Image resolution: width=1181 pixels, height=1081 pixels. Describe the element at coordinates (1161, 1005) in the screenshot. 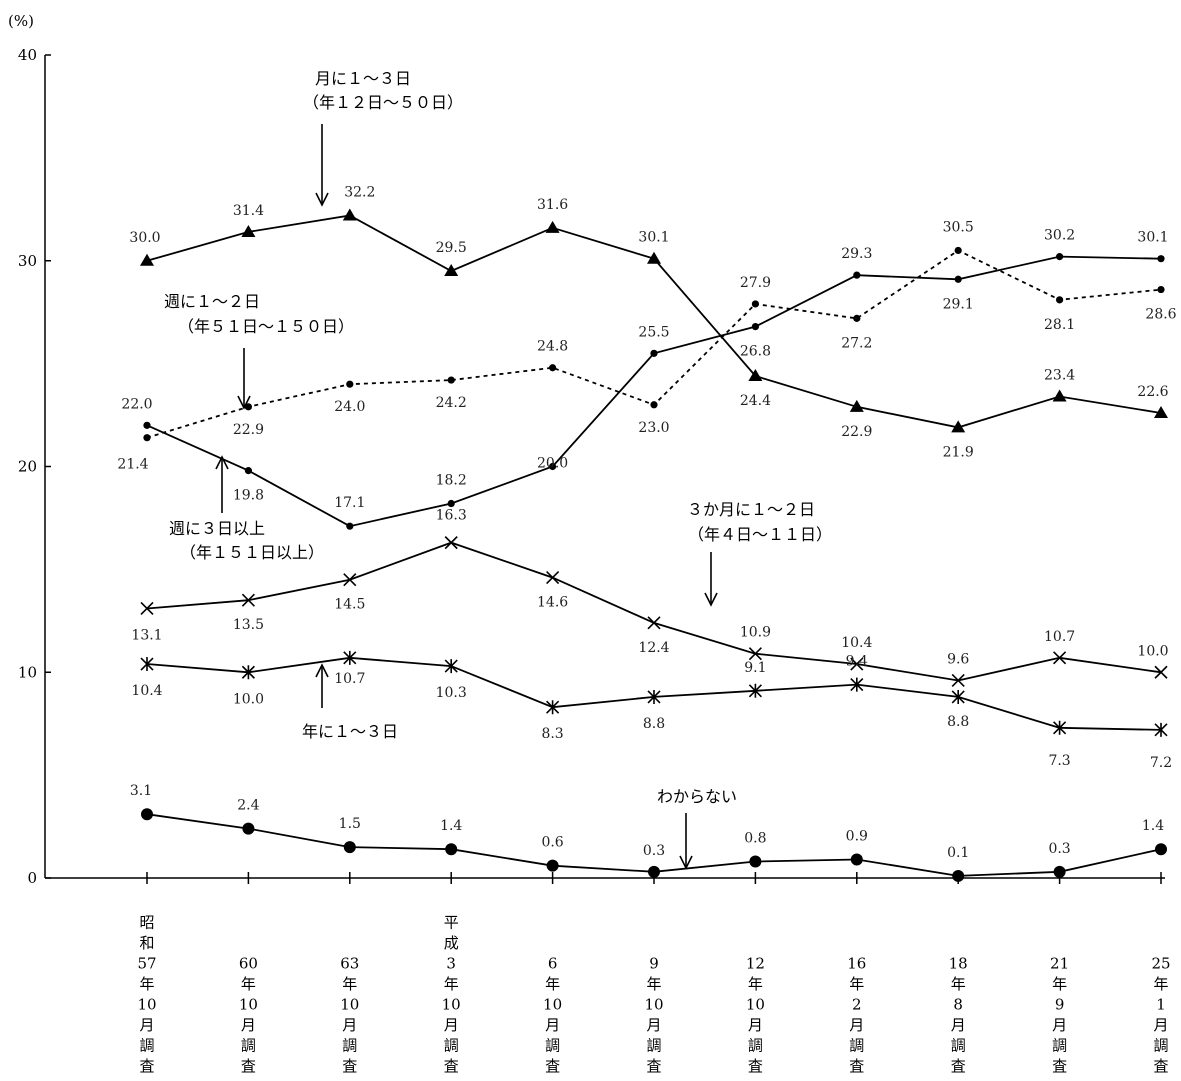

I see `x-category-label-part: 1` at that location.